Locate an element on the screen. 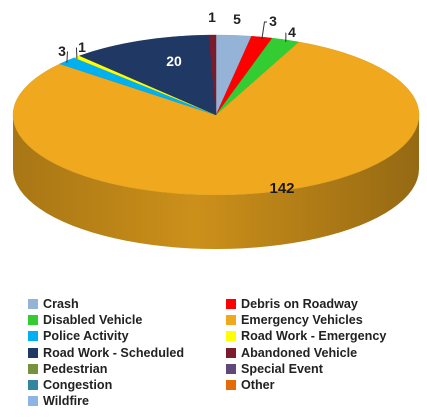 This screenshot has height=419, width=427. data-label-disabled-vehicle: 4 is located at coordinates (292, 32).